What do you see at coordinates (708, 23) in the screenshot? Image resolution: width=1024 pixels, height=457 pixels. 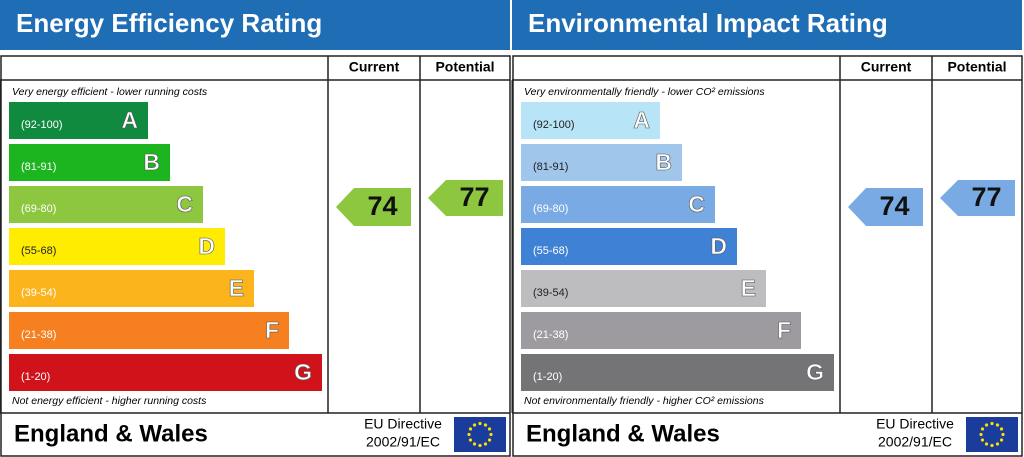 I see `panel-title: Environmental Impact Rating` at bounding box center [708, 23].